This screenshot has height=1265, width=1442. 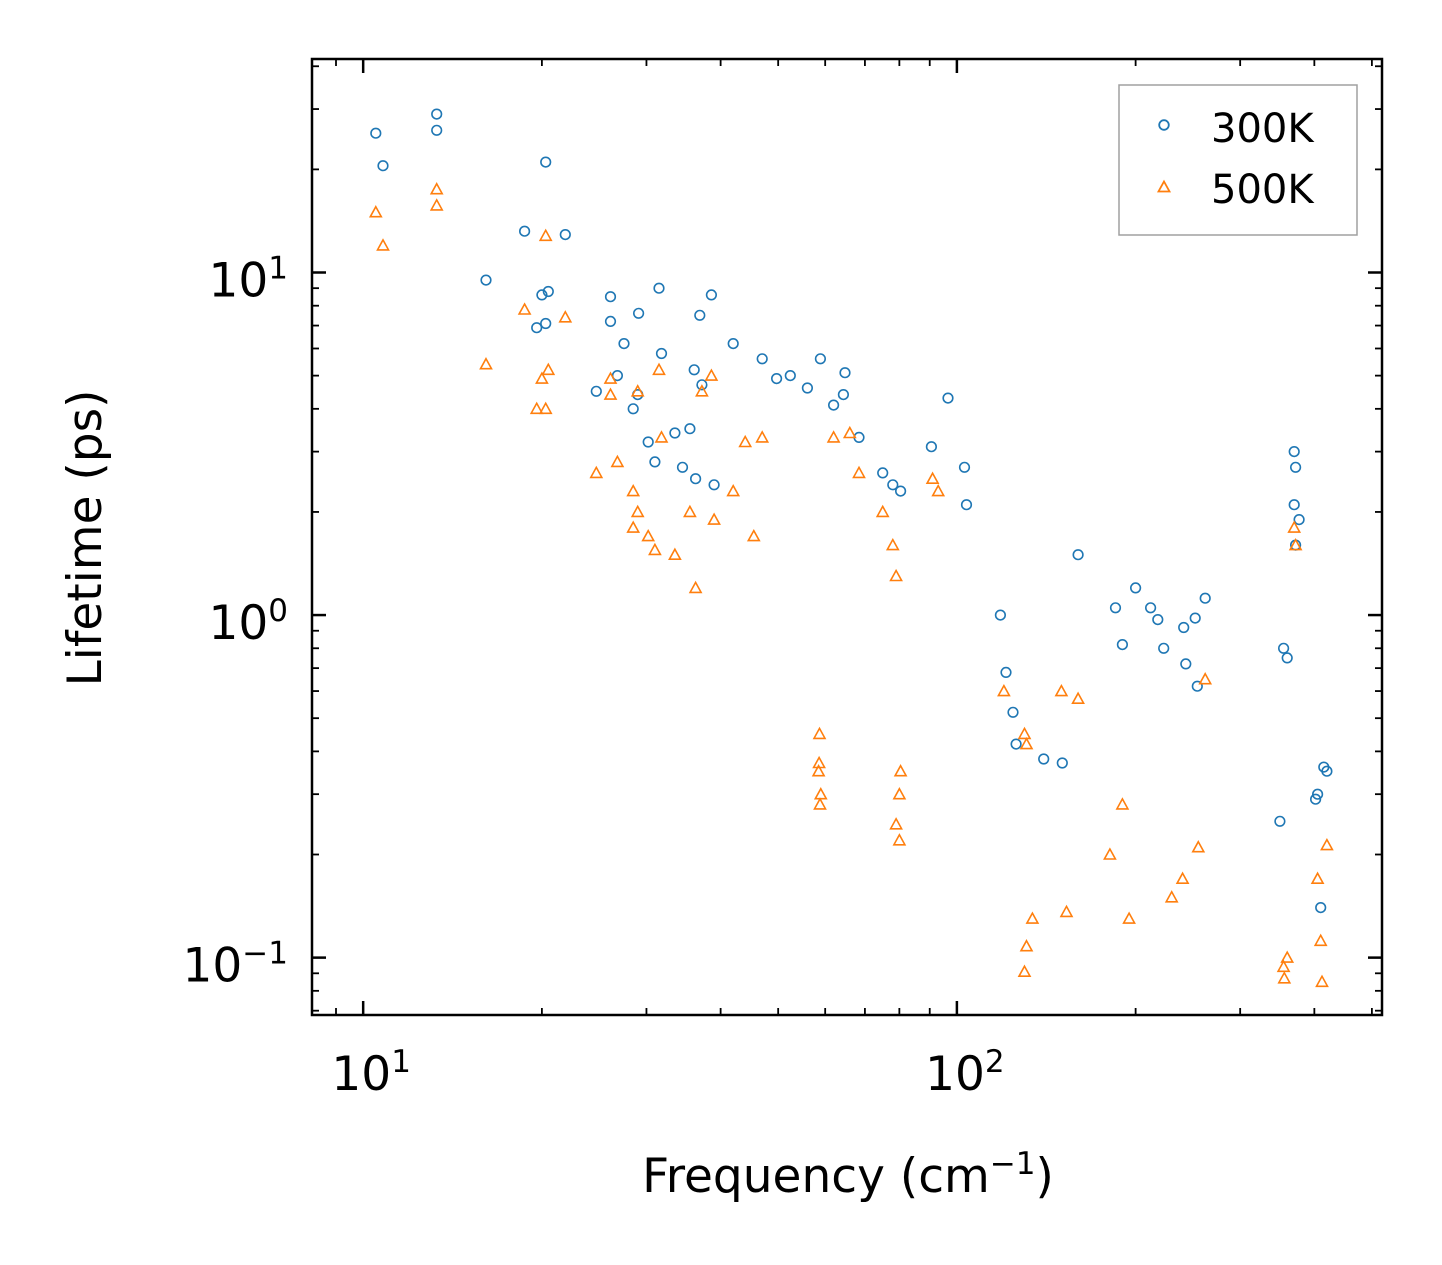 What do you see at coordinates (235, 965) in the screenshot?
I see `y-tick-label: 10⁻¹` at bounding box center [235, 965].